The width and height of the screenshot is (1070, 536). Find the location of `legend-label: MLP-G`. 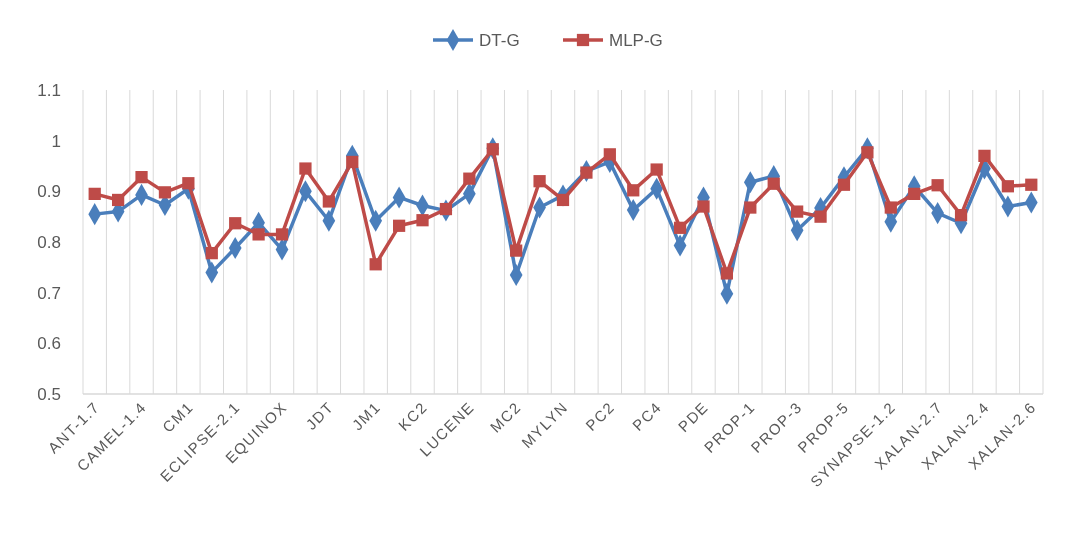

legend-label: MLP-G is located at coordinates (636, 40).